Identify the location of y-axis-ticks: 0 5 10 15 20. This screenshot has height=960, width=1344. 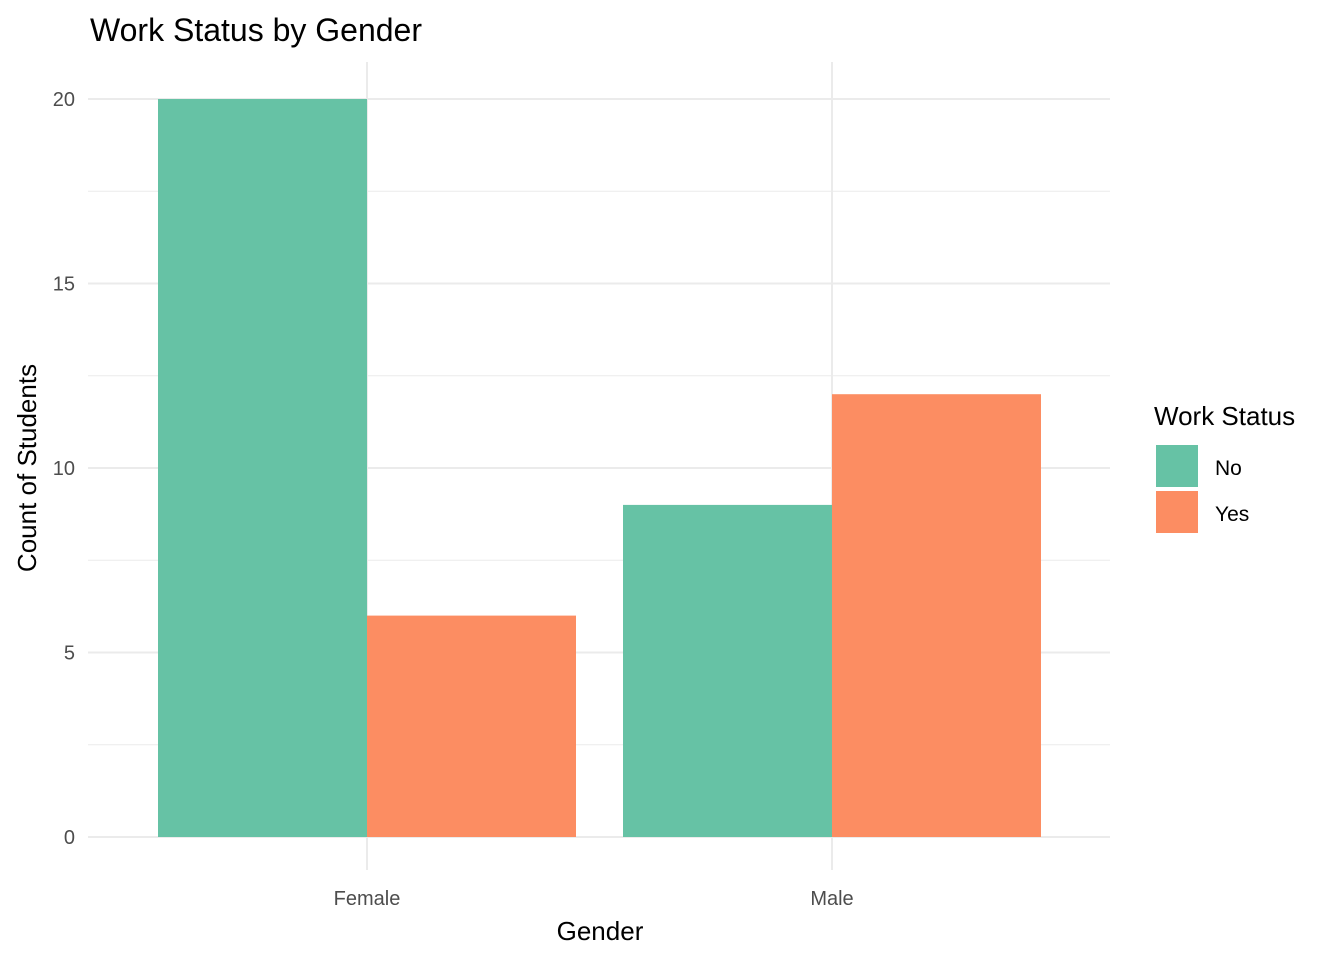
(64, 469).